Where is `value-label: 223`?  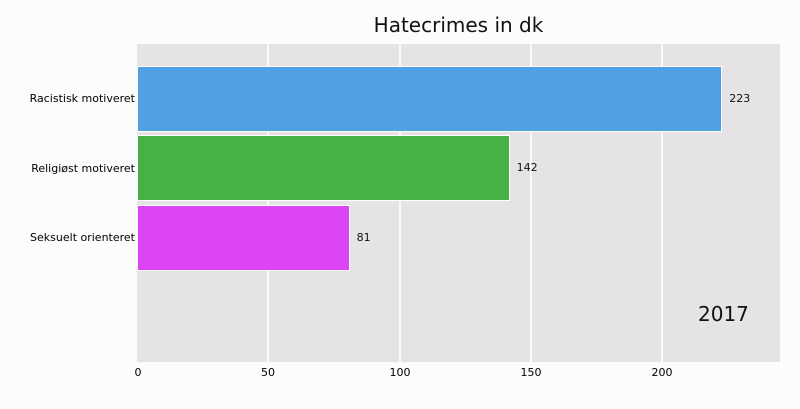
value-label: 223 is located at coordinates (740, 98).